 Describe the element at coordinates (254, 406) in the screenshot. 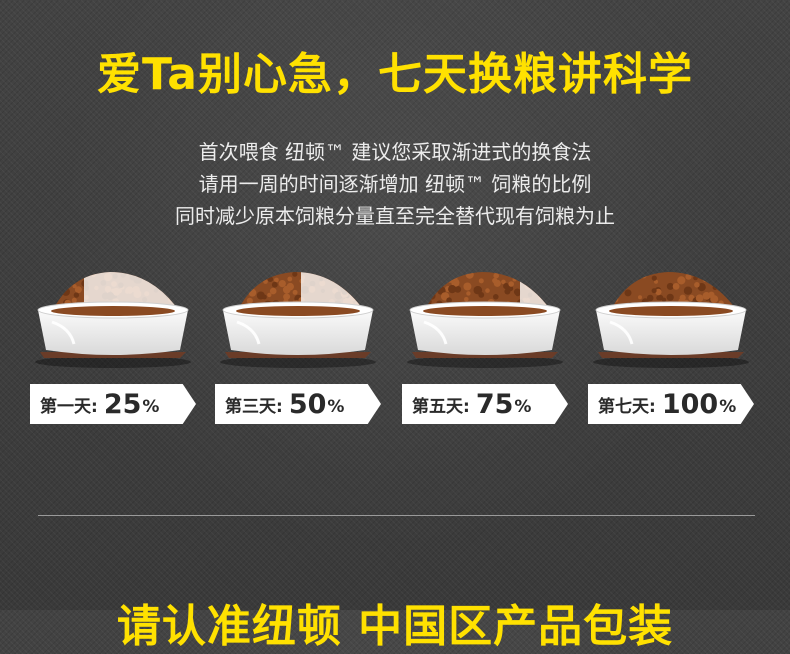

I see `stage-day-text: 第三天:` at that location.